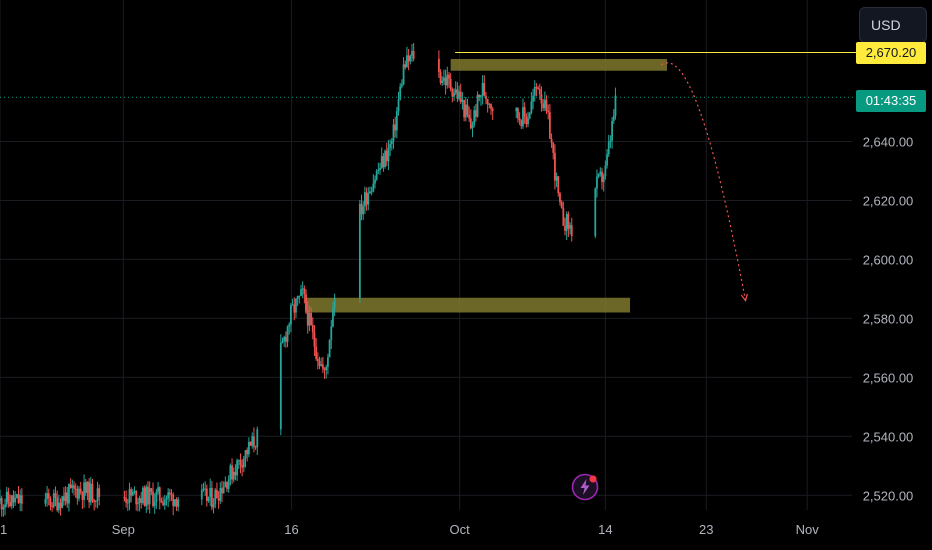 Image resolution: width=932 pixels, height=550 pixels. What do you see at coordinates (460, 529) in the screenshot?
I see `x-tick-label: Oct` at bounding box center [460, 529].